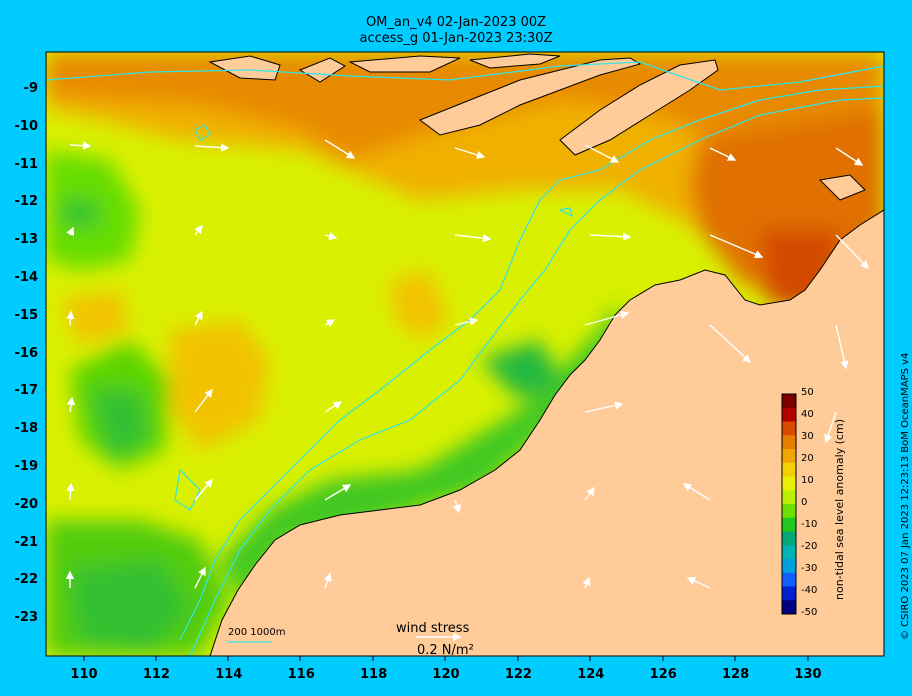 This screenshot has height=696, width=912. Describe the element at coordinates (809, 568) in the screenshot. I see `colorbar-tick-label: -30` at that location.